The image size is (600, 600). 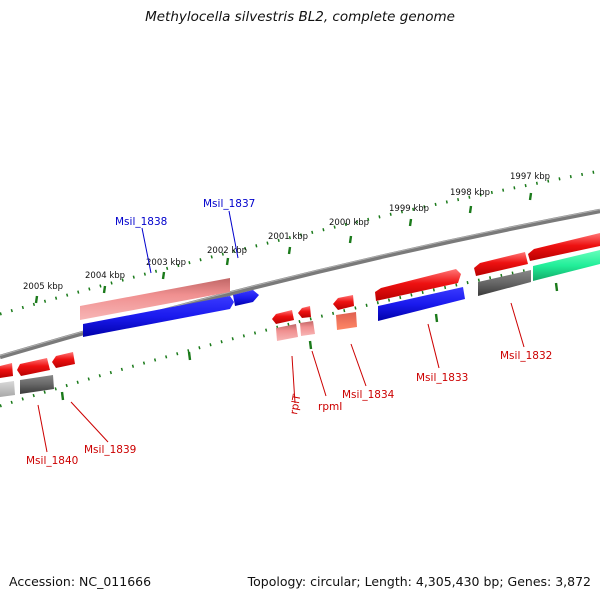 What do you see at coordinates (564, 247) in the screenshot?
I see `gene-upstream-arrow` at bounding box center [564, 247].